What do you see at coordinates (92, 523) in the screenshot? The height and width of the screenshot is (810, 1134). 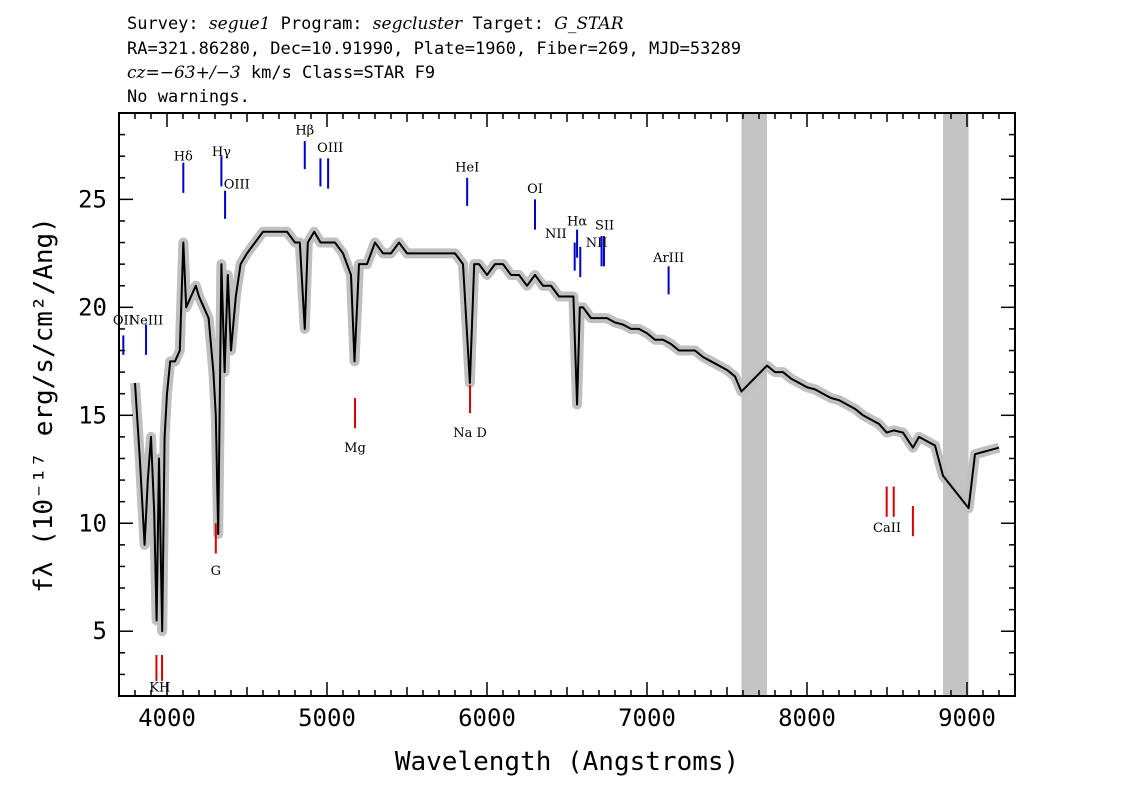 I see `y-tick-label: 10` at bounding box center [92, 523].